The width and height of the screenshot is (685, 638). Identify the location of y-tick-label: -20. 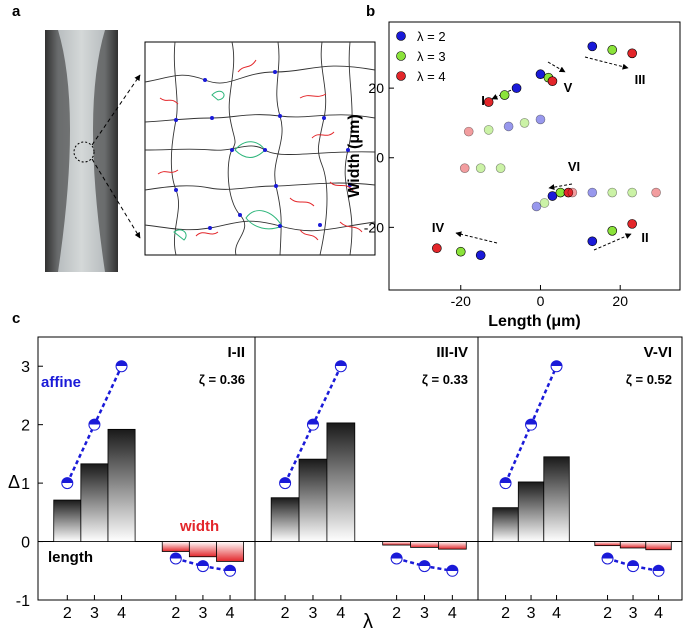
(374, 227).